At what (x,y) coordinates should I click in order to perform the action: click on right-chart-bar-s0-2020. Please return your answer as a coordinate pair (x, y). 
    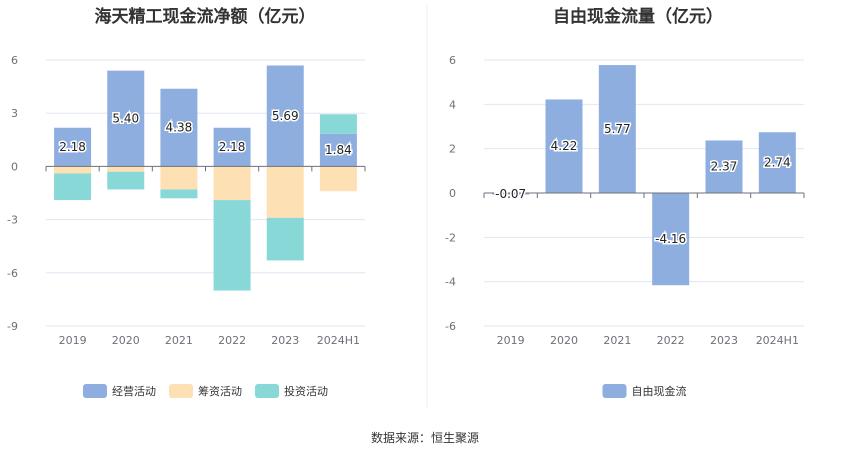
    Looking at the image, I should click on (564, 146).